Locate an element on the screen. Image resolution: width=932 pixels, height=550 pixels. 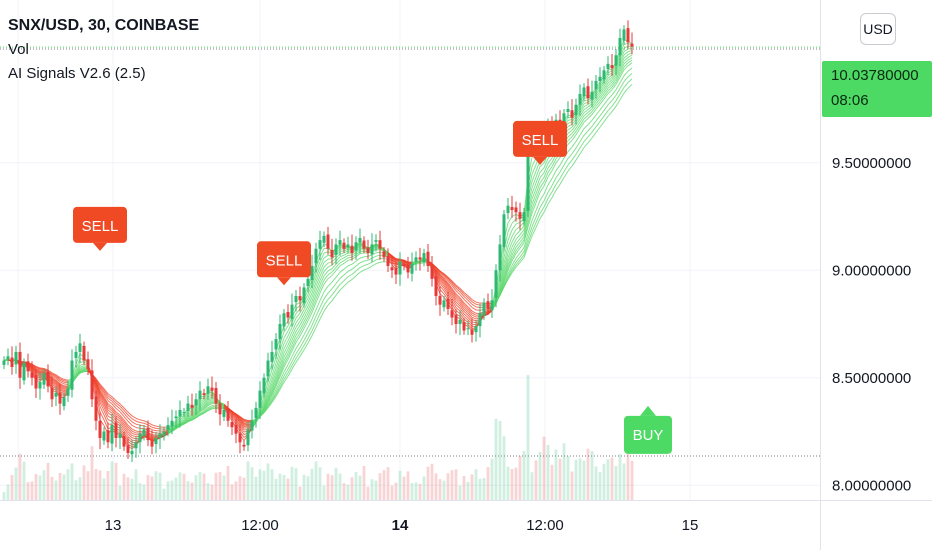
volume-indicator-label: Vol is located at coordinates (18, 49).